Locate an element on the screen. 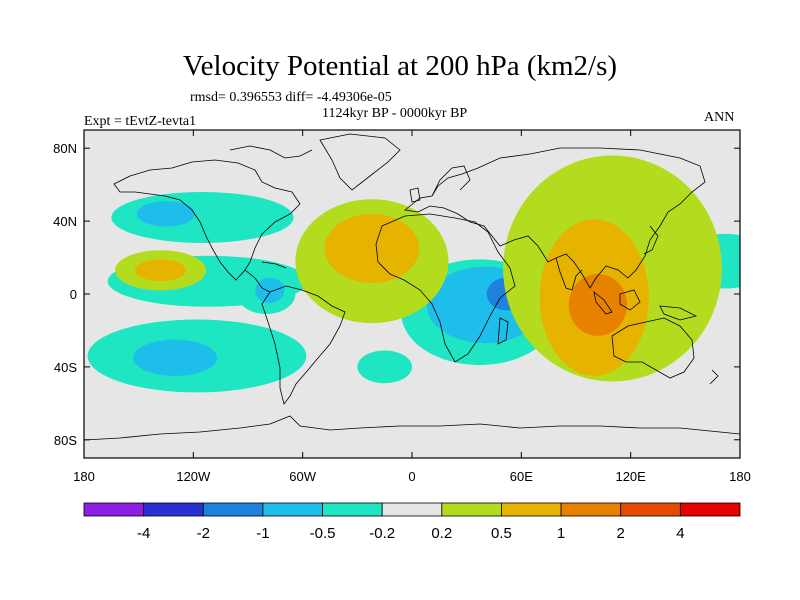 The image size is (800, 600). x-tick-label-2: 60W is located at coordinates (302, 476).